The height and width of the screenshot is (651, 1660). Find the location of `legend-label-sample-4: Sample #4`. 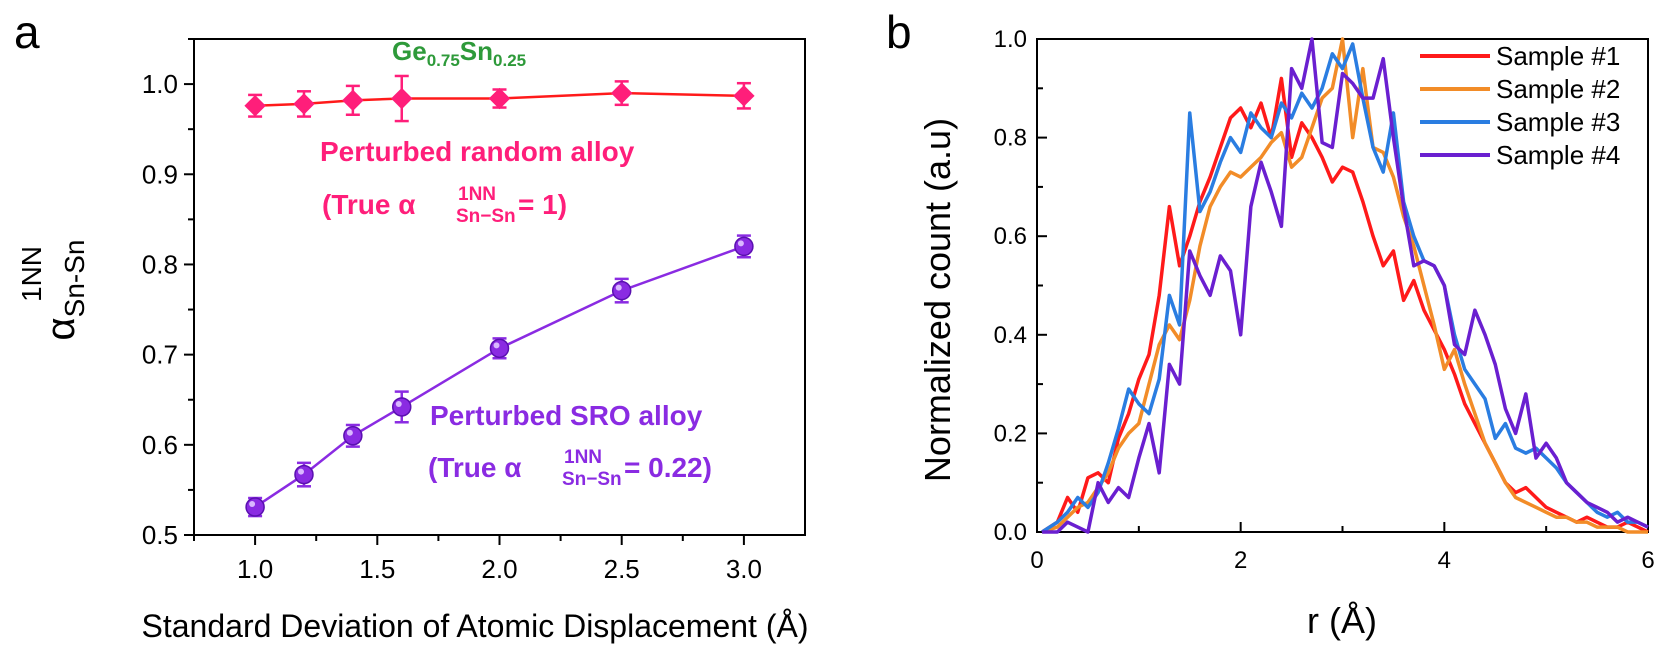

legend-label-sample-4: Sample #4 is located at coordinates (1558, 155).